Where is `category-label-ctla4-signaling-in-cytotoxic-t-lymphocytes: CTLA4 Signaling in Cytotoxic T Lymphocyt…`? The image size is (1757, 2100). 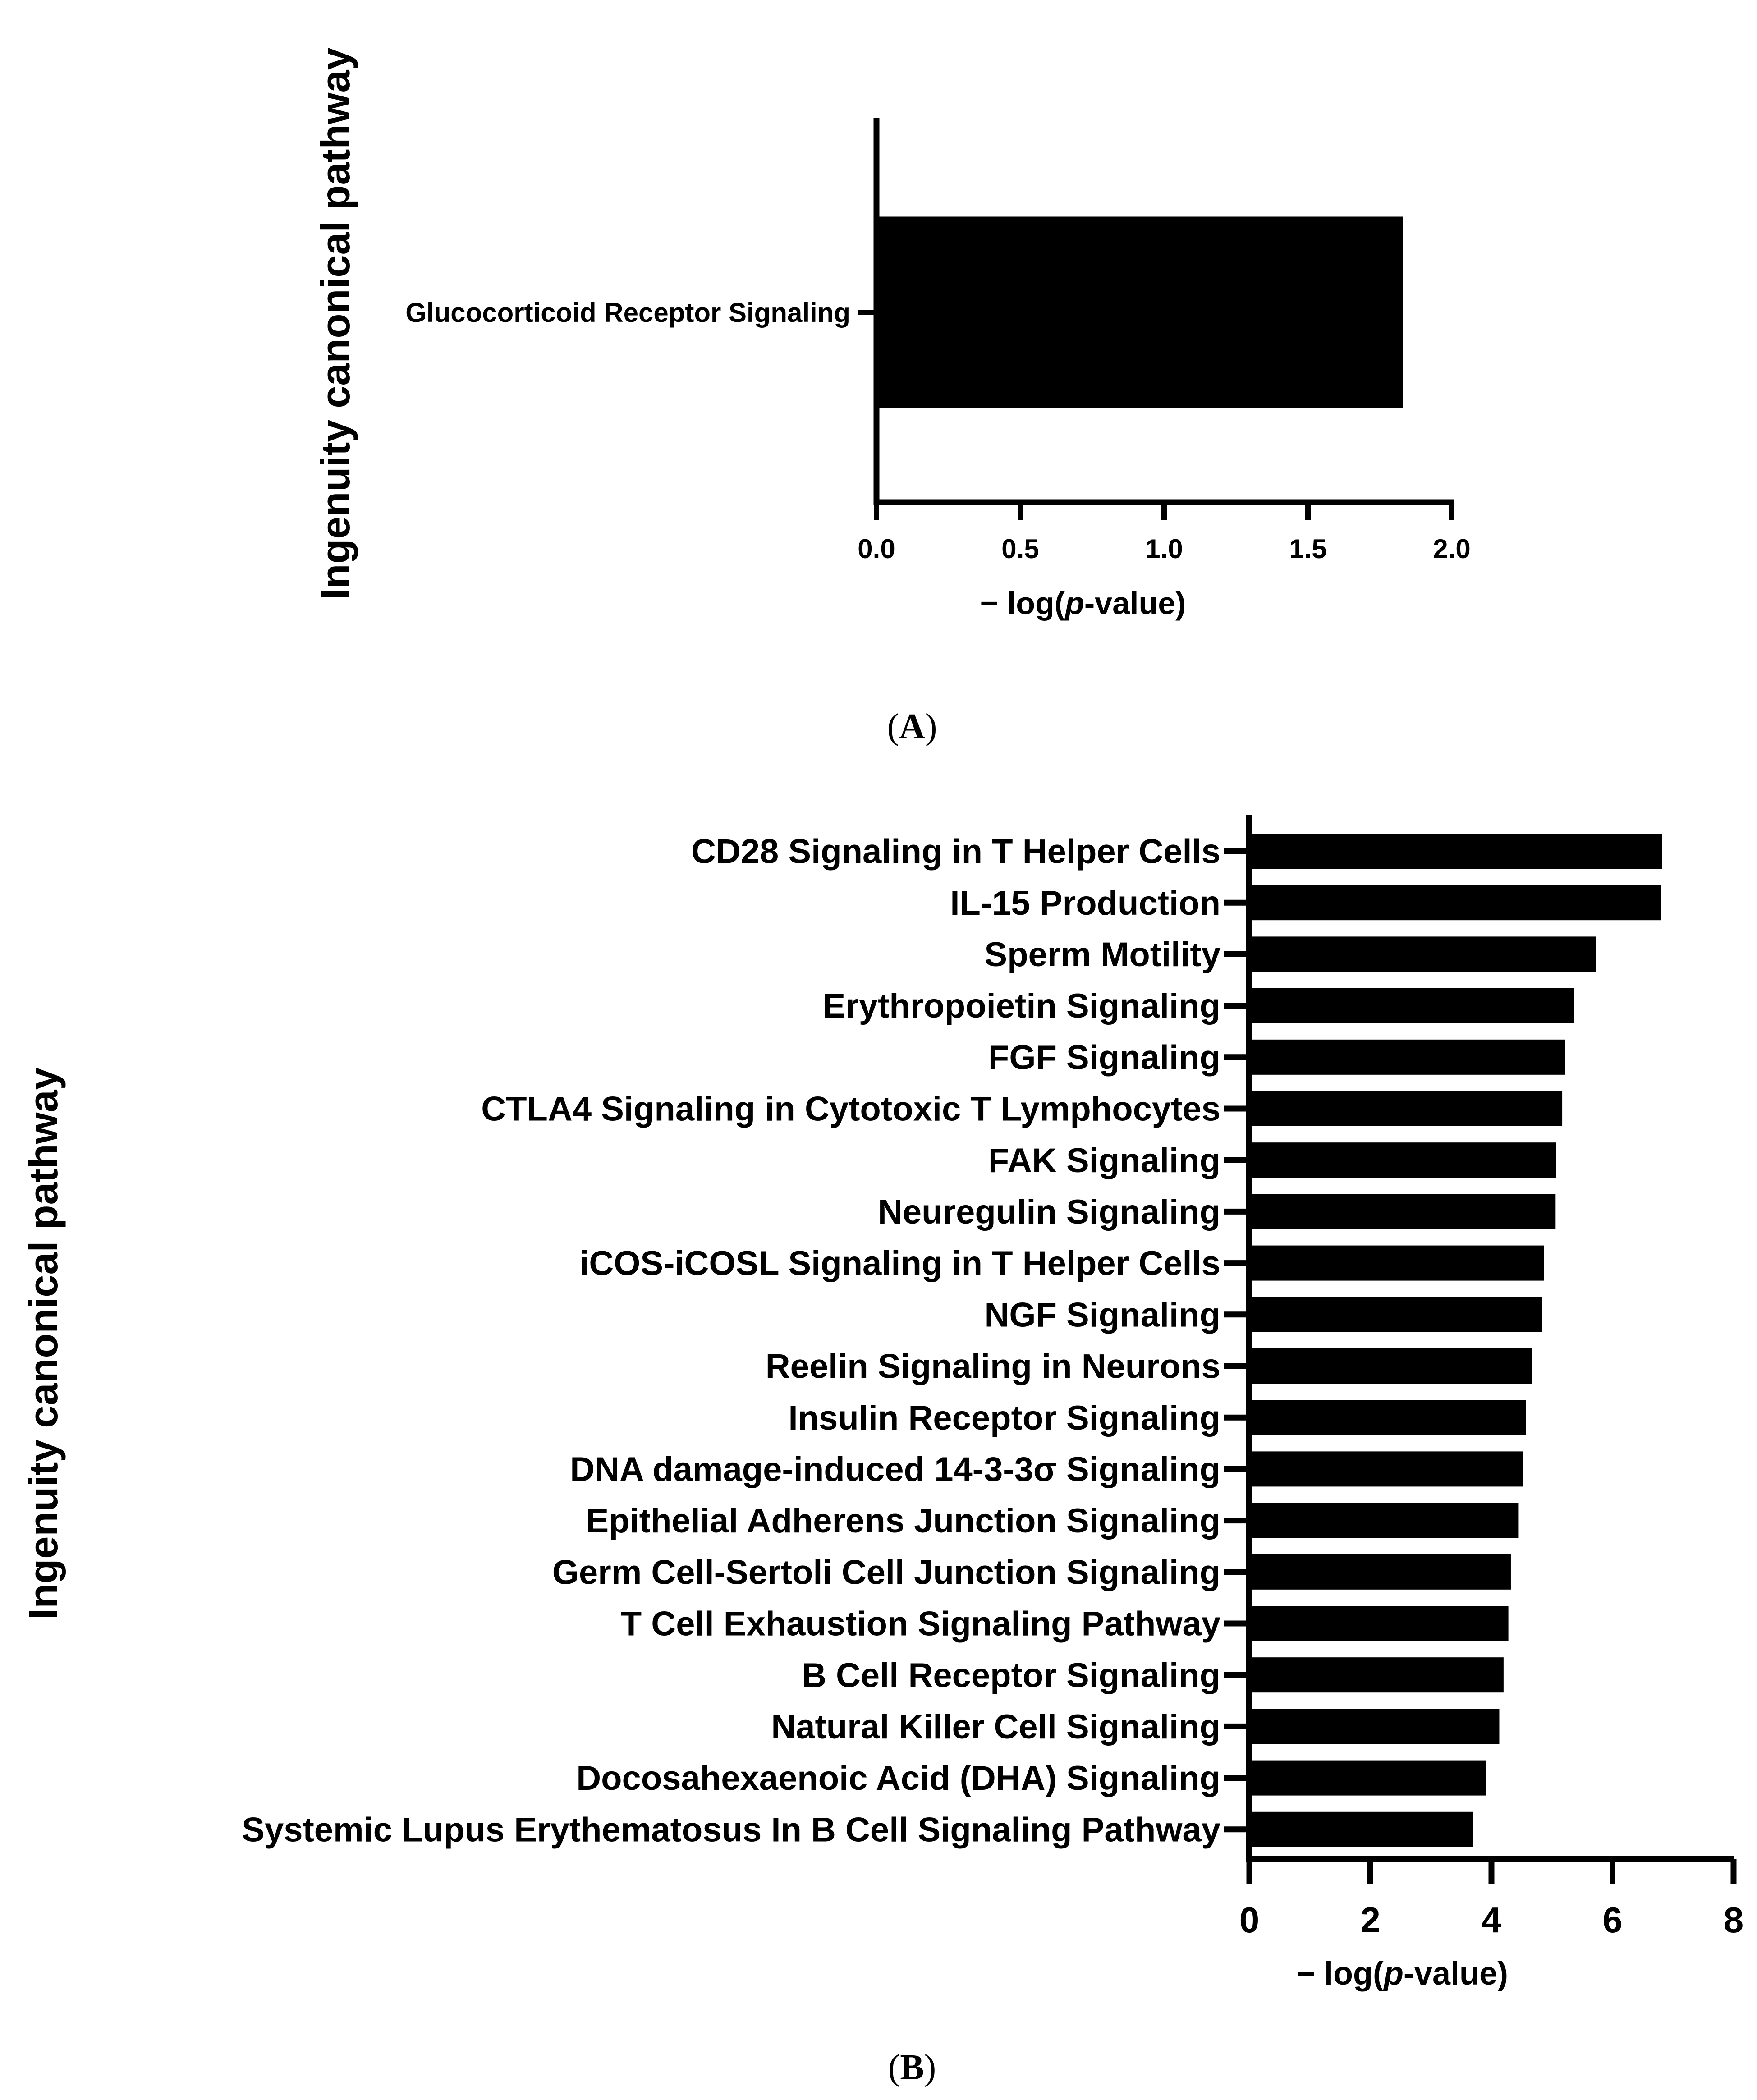
category-label-ctla4-signaling-in-cytotoxic-t-lymphocytes: CTLA4 Signaling in Cytotoxic T Lymphocyt… is located at coordinates (850, 1109).